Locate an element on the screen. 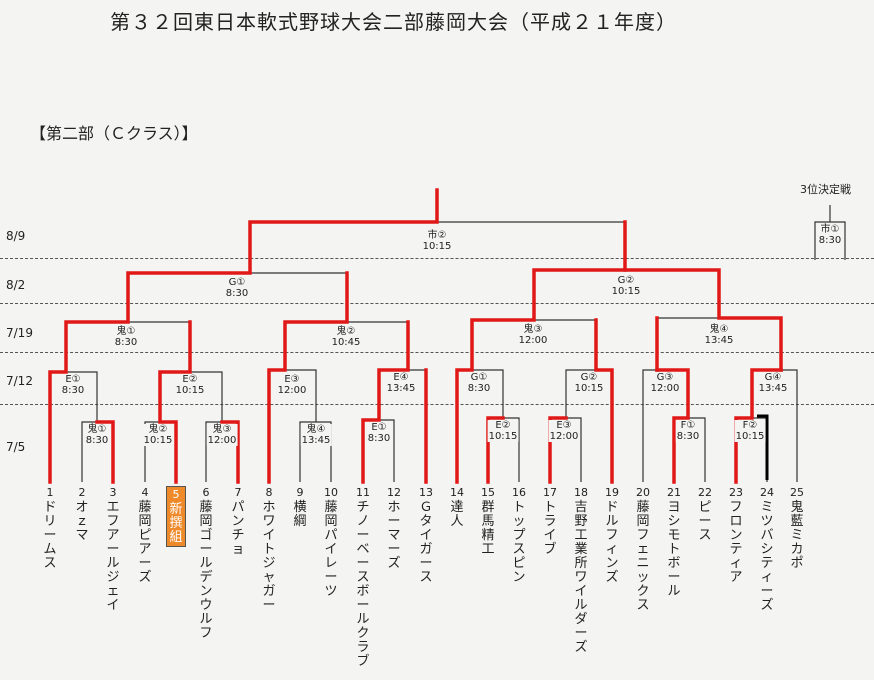 The width and height of the screenshot is (874, 680). team-19: 19 ドルフィンズ is located at coordinates (612, 535).